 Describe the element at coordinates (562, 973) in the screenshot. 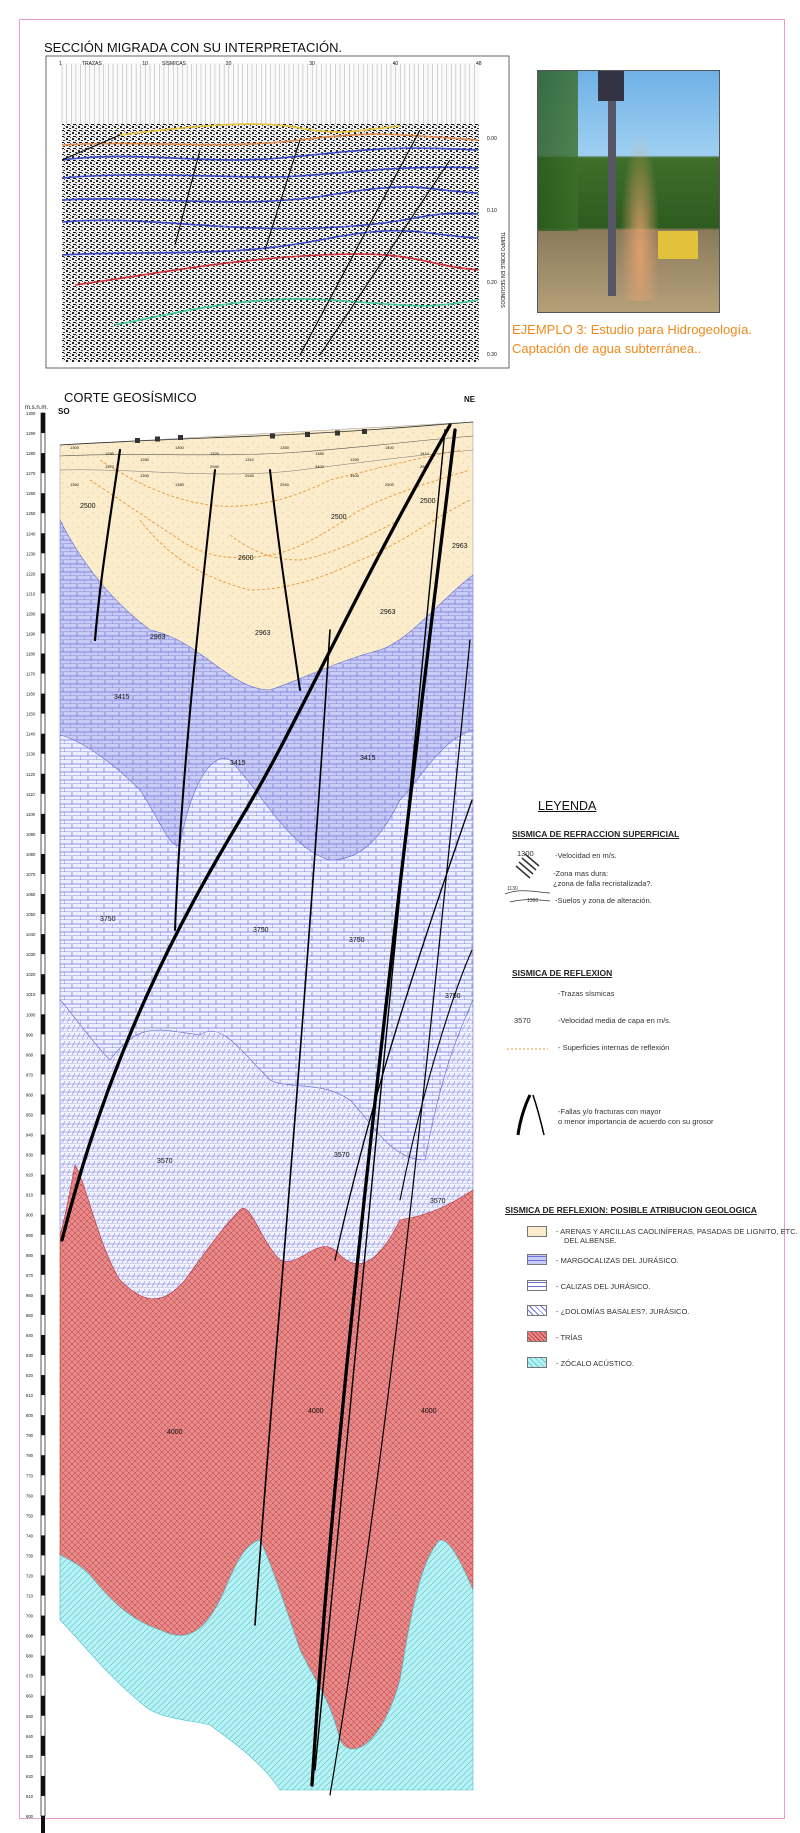

I see `legend-sec-reflection: SISMICA DE REFLEXION` at that location.